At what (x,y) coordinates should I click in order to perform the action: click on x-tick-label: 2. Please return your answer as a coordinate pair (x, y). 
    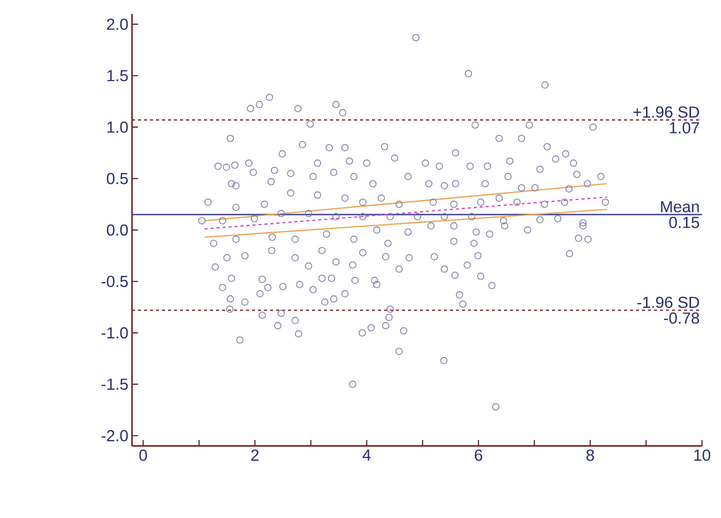
    Looking at the image, I should click on (255, 455).